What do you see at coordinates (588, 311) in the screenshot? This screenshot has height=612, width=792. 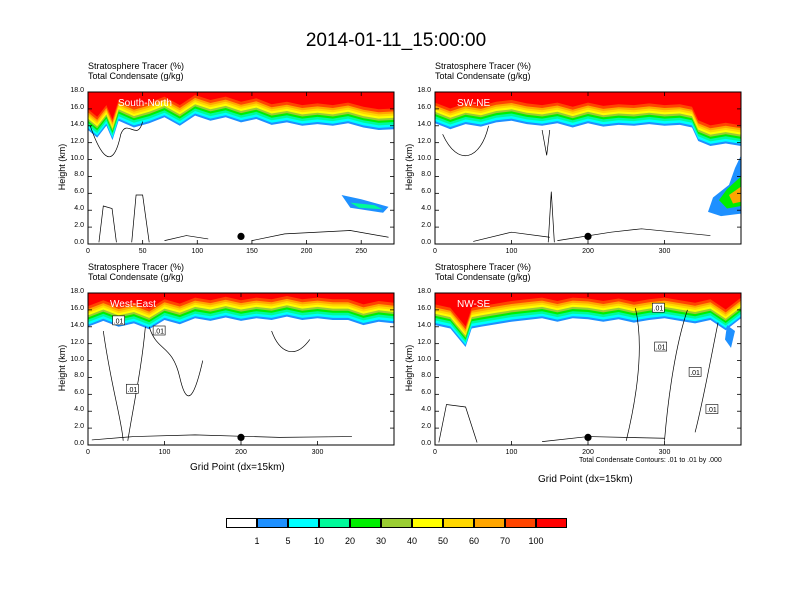 I see `tracer-band-undefined9` at bounding box center [588, 311].